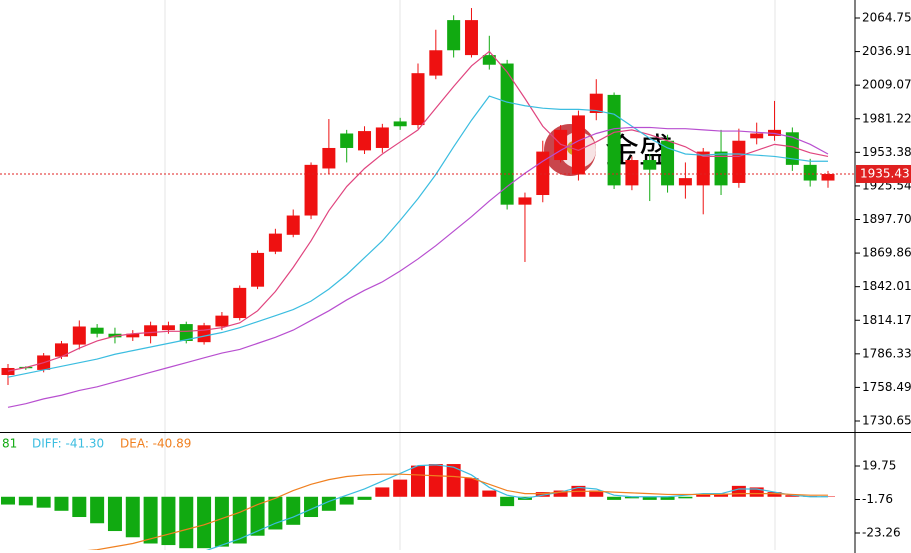 This screenshot has width=911, height=553. Describe the element at coordinates (457, 511) in the screenshot. I see `dea-line` at that location.